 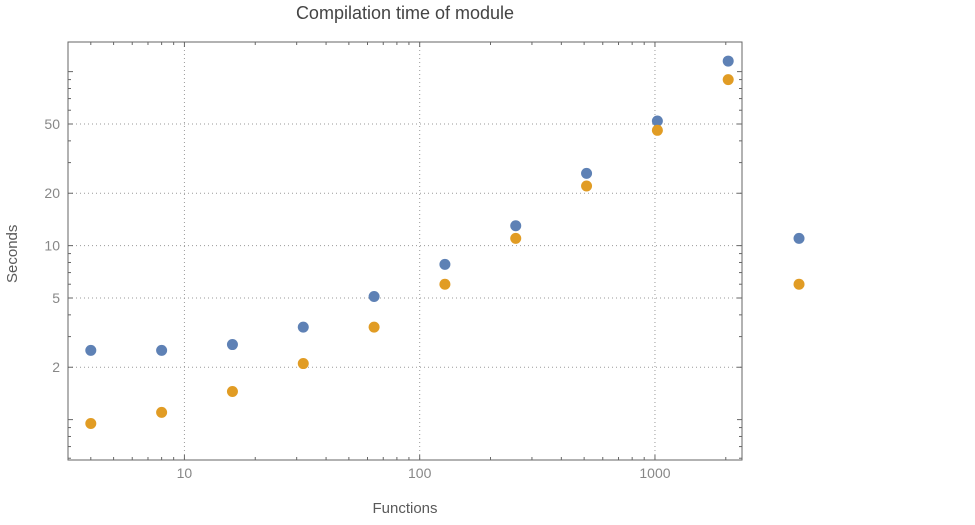 I want to click on chart-title: Compilation time of module, so click(x=405, y=13).